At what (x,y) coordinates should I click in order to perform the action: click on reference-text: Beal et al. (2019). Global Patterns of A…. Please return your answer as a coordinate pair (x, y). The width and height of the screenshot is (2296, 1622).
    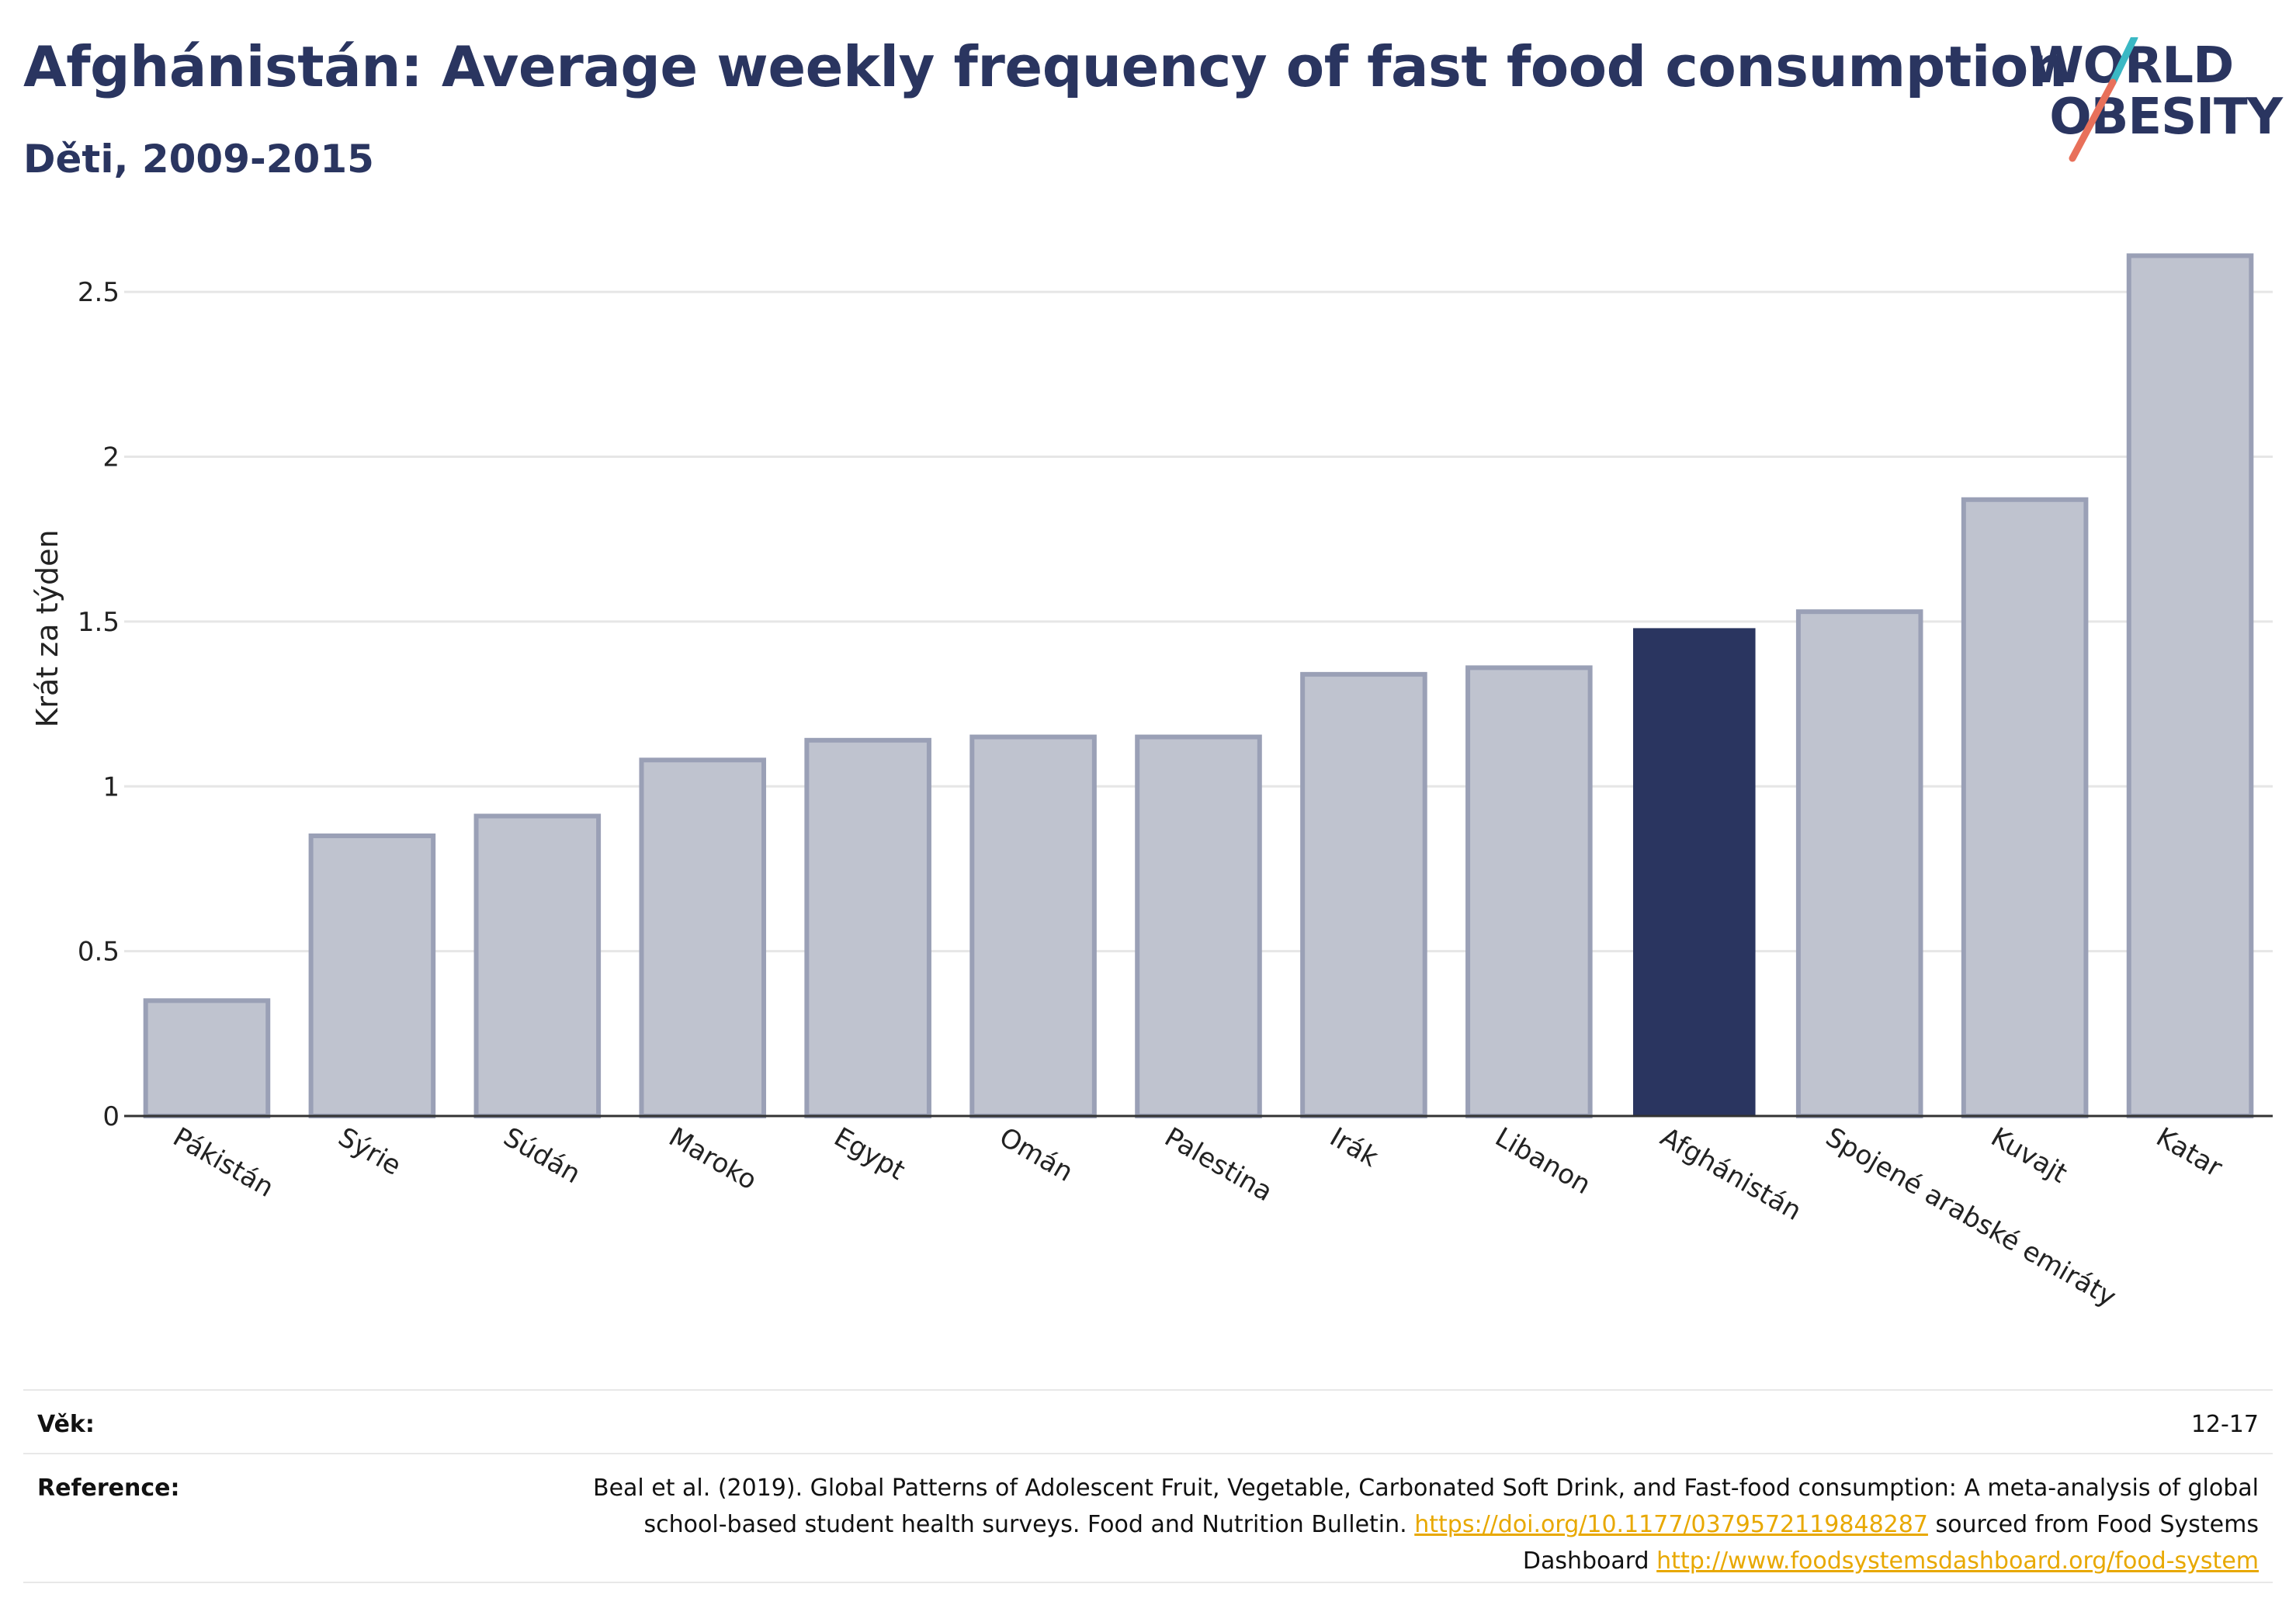
    Looking at the image, I should click on (1405, 1524).